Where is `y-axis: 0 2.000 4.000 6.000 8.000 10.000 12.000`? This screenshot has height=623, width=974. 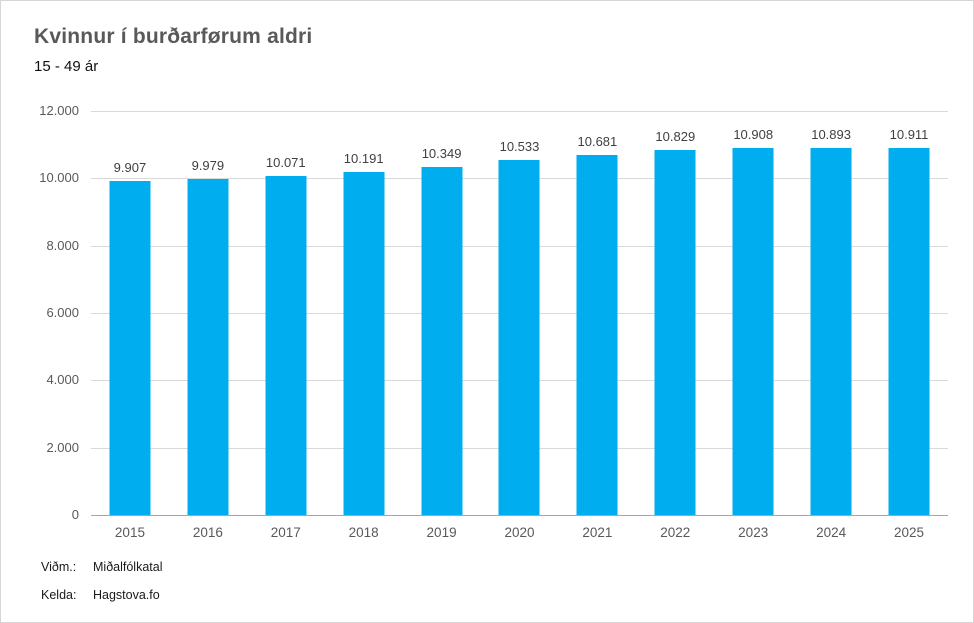 y-axis: 0 2.000 4.000 6.000 8.000 10.000 12.000 is located at coordinates (40, 311).